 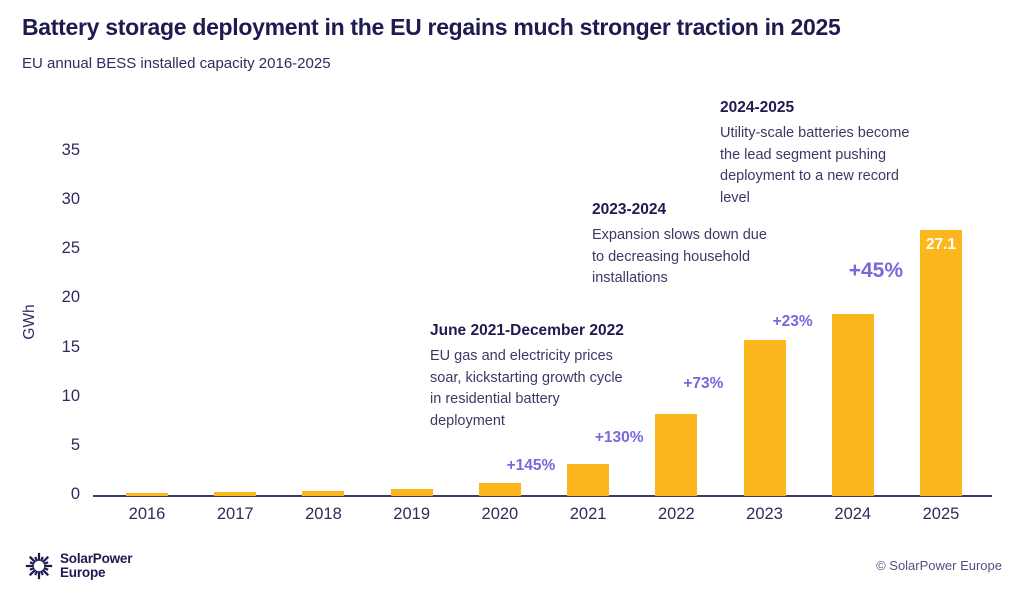 What do you see at coordinates (757, 107) in the screenshot?
I see `annotation-heading: 2024-2025` at bounding box center [757, 107].